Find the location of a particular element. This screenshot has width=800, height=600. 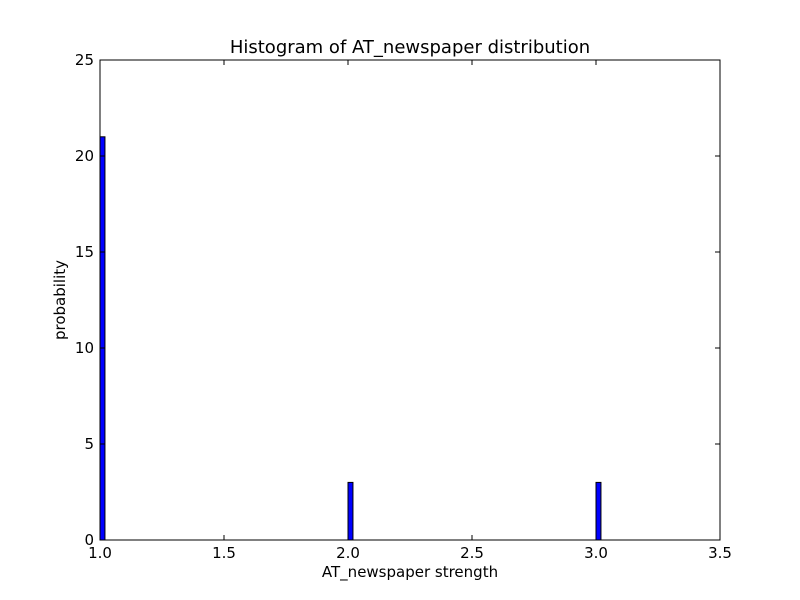

x-tick-label-2: 2.0 is located at coordinates (348, 553).